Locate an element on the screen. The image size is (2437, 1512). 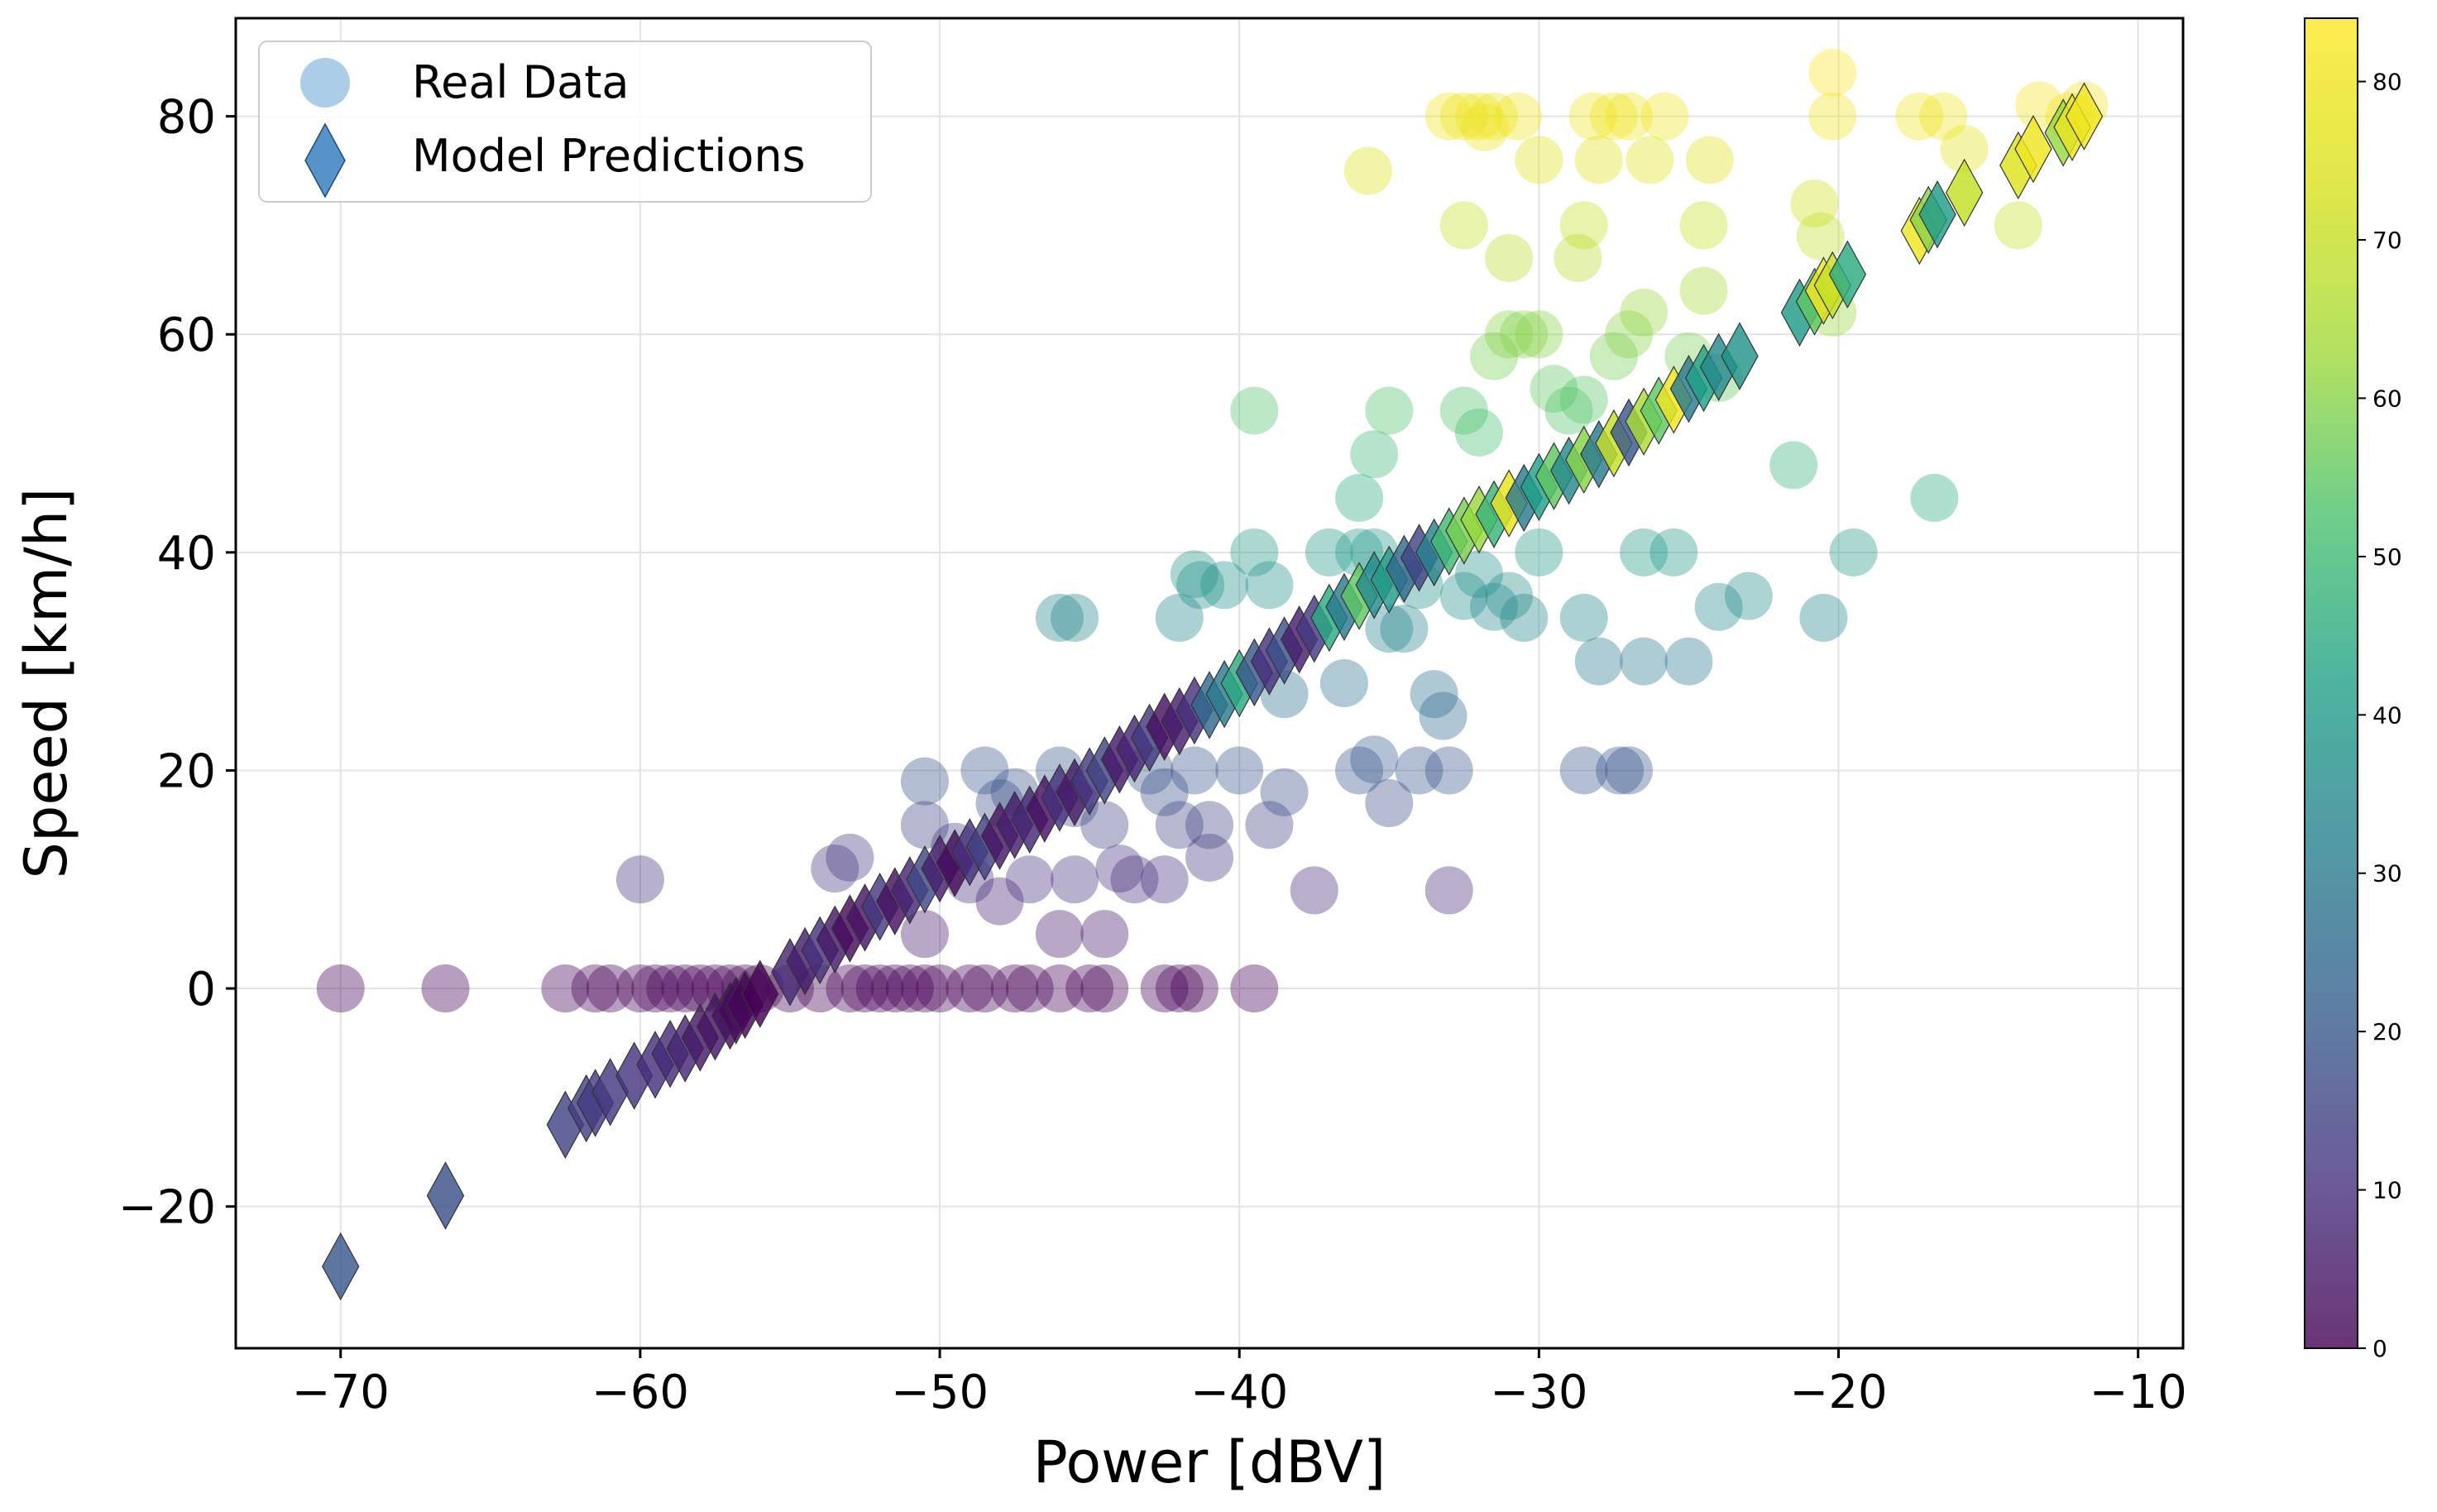
colorbar-tick-label: 60 is located at coordinates (2387, 398).